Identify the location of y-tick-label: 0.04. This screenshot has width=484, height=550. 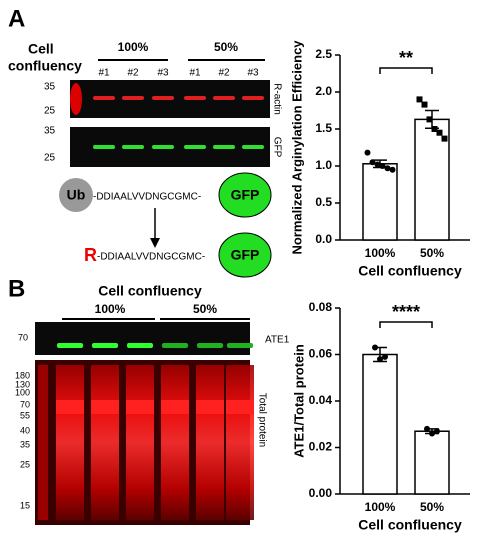
(321, 400).